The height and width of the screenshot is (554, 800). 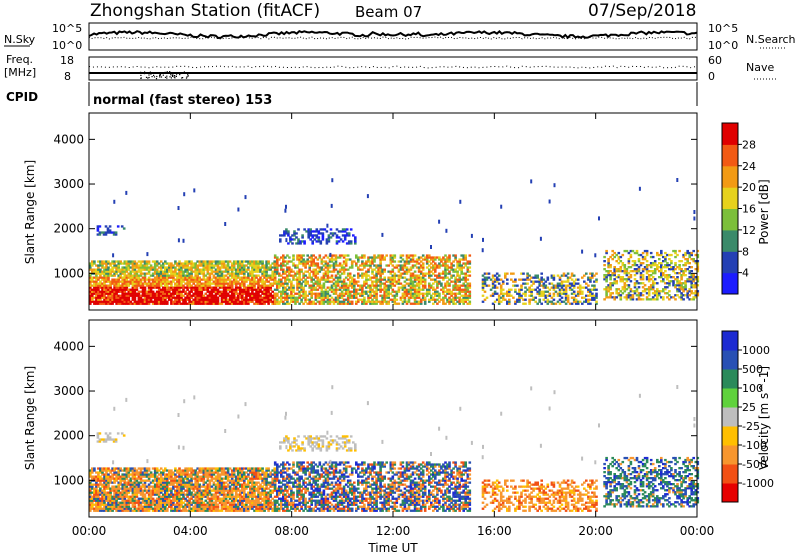 What do you see at coordinates (154, 77) in the screenshot?
I see `nave-point` at bounding box center [154, 77].